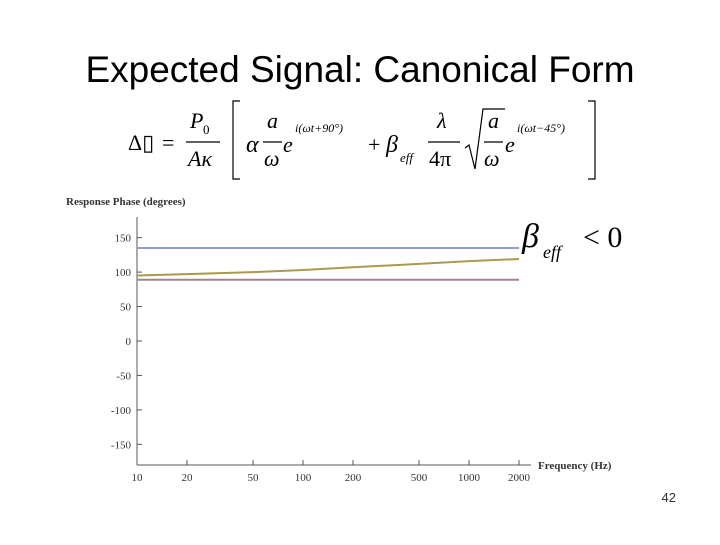 The image size is (720, 545). I want to click on x-tick-label: 50, so click(254, 478).